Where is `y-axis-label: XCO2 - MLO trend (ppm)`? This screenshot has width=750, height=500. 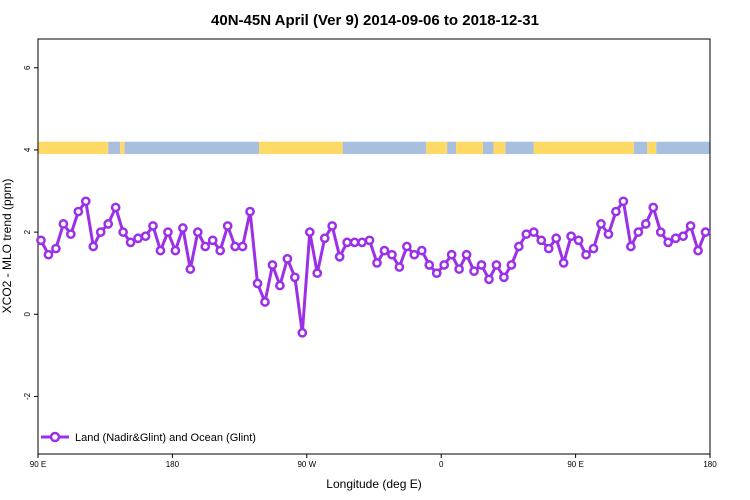 y-axis-label: XCO2 - MLO trend (ppm) is located at coordinates (7, 246).